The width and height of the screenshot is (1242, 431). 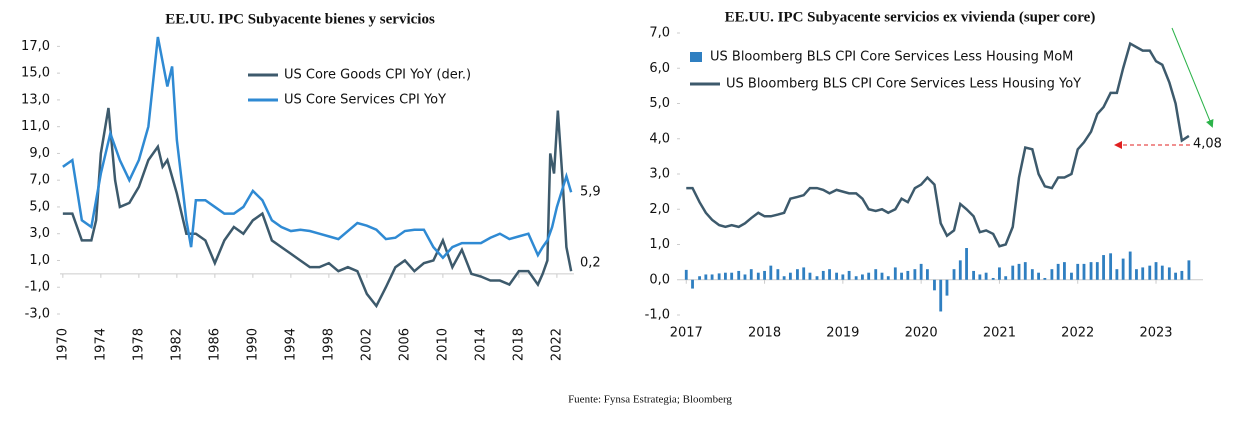 What do you see at coordinates (214, 344) in the screenshot?
I see `x-tick-label: 1986` at bounding box center [214, 344].